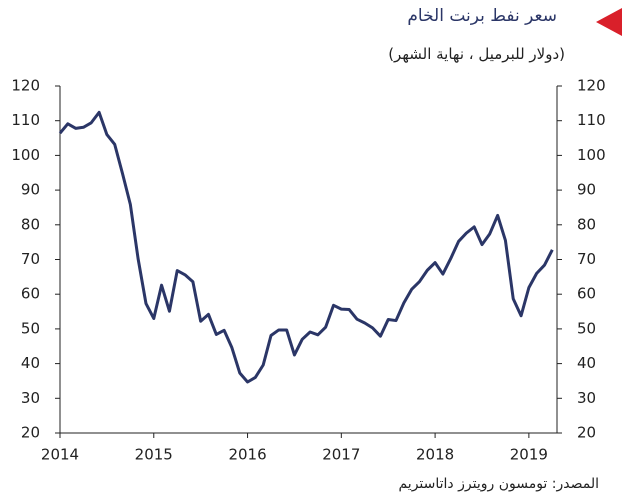 Image resolution: width=629 pixels, height=500 pixels. Describe the element at coordinates (154, 455) in the screenshot. I see `x-tick-label: 2015` at that location.